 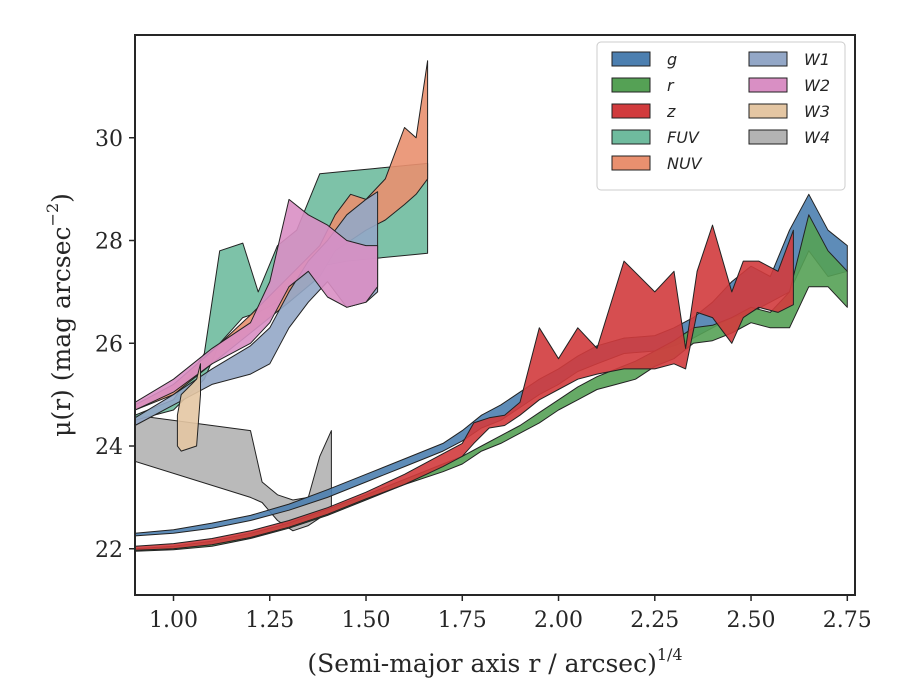 What do you see at coordinates (257, 304) in the screenshot?
I see `series-band-w2` at bounding box center [257, 304].